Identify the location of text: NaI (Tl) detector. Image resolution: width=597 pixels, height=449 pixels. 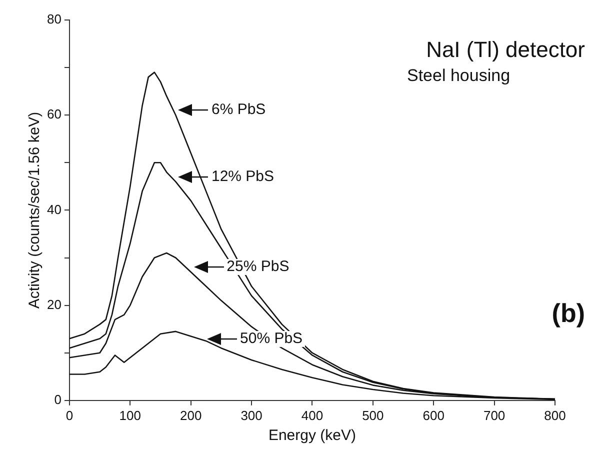
(505, 49).